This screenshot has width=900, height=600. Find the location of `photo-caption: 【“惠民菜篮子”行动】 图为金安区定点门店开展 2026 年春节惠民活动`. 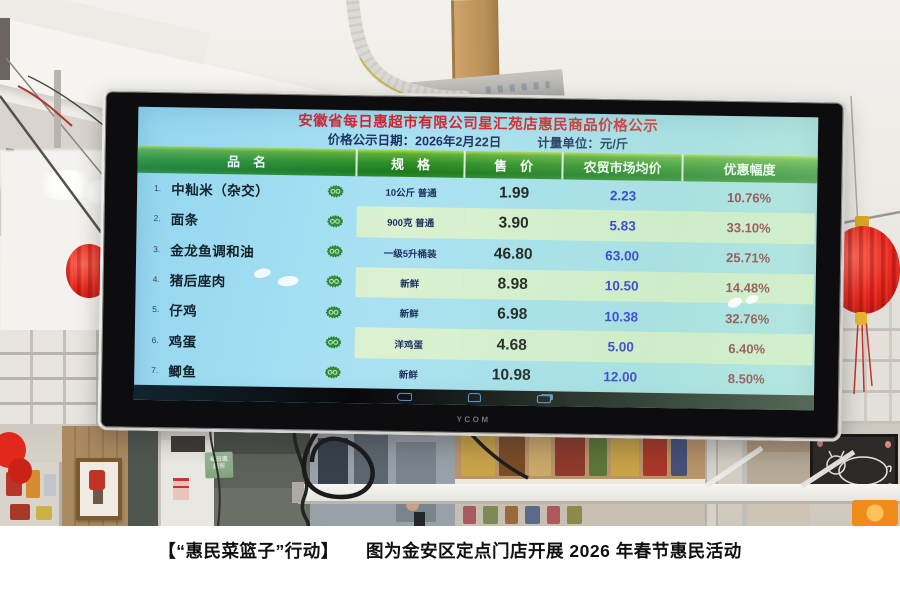

photo-caption: 【“惠民菜篮子”行动】 图为金安区定点门店开展 2026 年春节惠民活动 is located at coordinates (450, 550).